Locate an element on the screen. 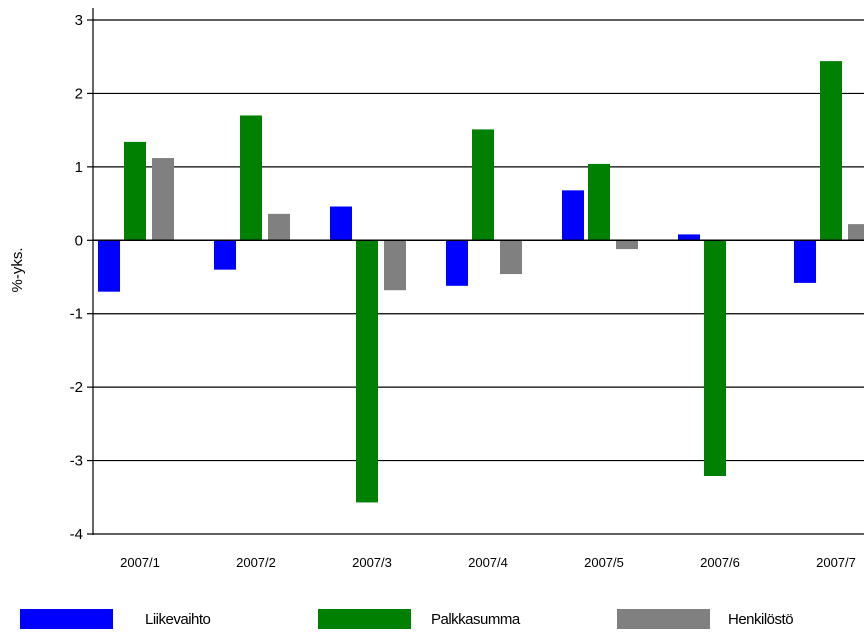 Image resolution: width=864 pixels, height=635 pixels. legend-swatch-palkkasumma is located at coordinates (364, 619).